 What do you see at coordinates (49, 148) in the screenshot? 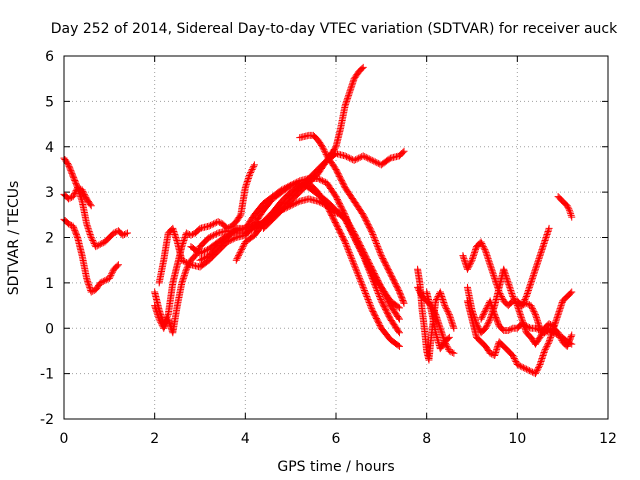
I see `y-tick-label: 4` at bounding box center [49, 148].